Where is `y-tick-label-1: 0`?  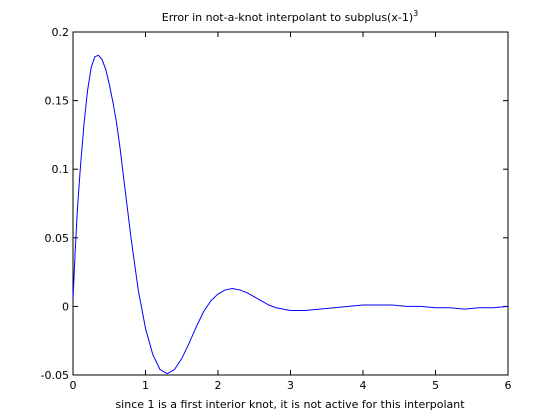 y-tick-label-1: 0 is located at coordinates (65, 306).